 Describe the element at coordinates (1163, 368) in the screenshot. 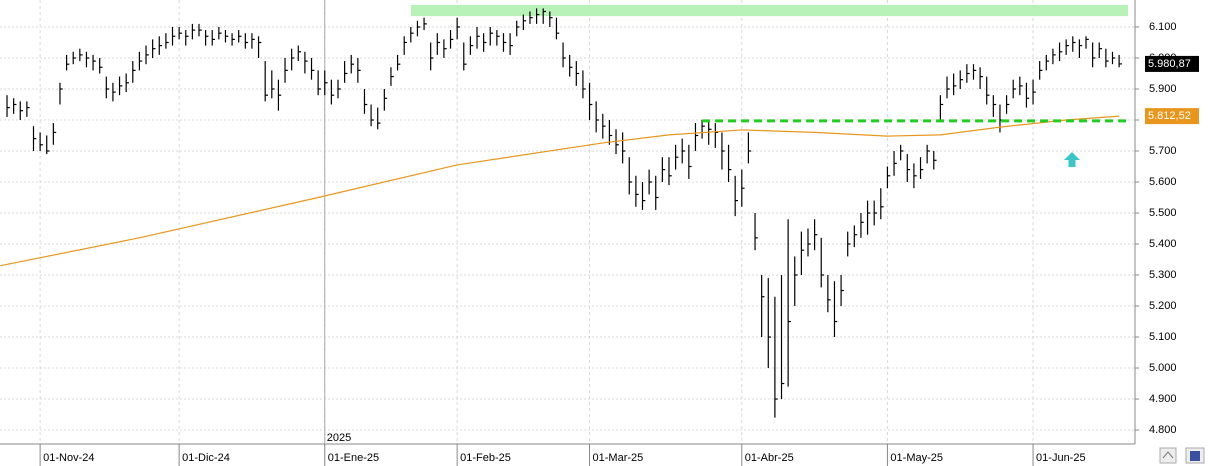

I see `y-tick-label: 5.000` at that location.